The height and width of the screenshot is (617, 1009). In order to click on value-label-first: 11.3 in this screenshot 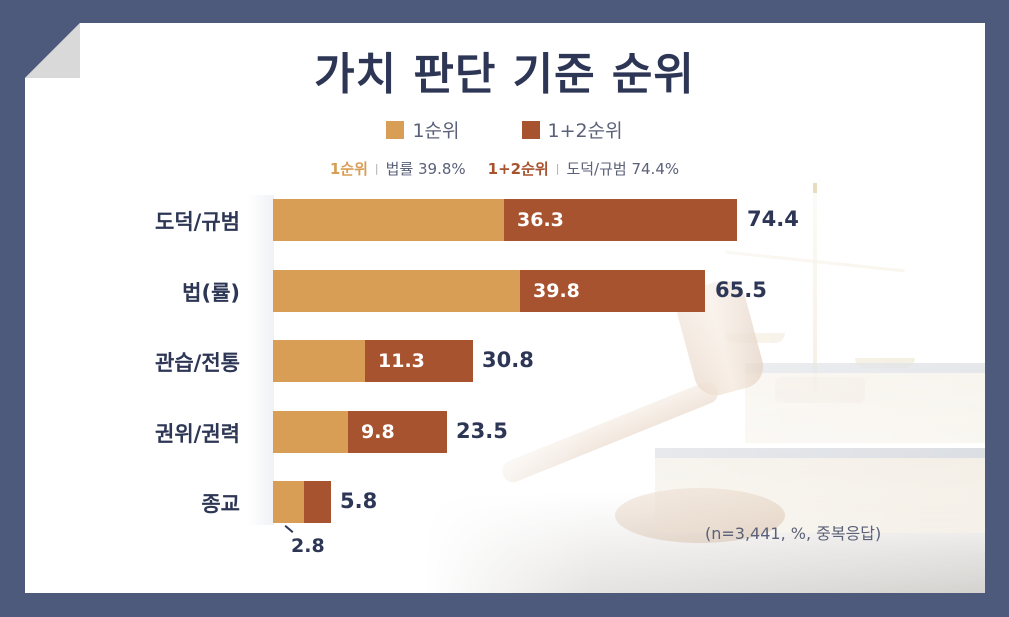, I will do `click(401, 361)`.